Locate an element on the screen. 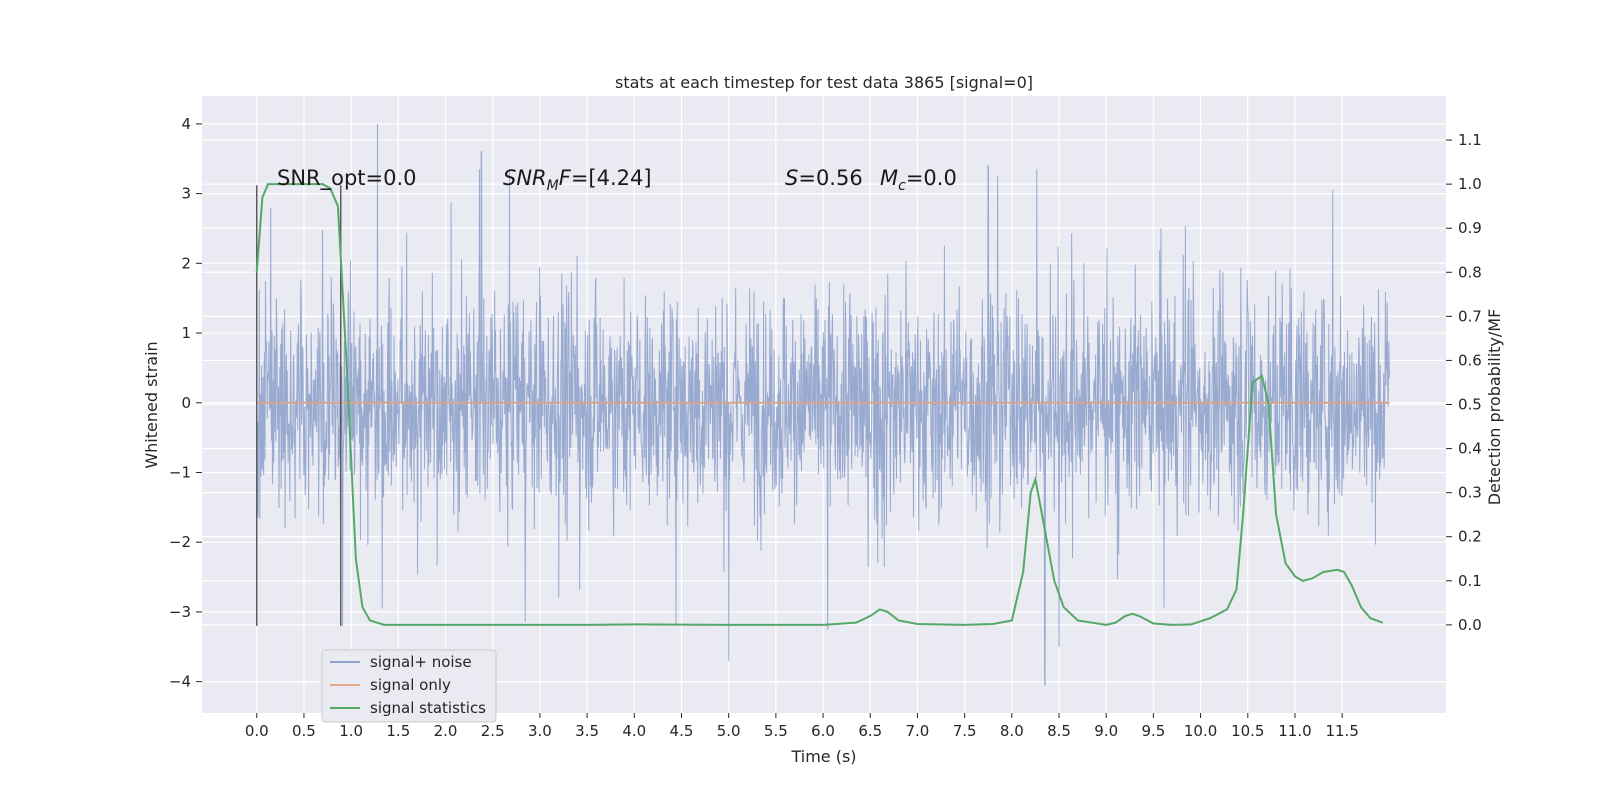 This screenshot has width=1600, height=800. x-tick-label: 0.5 is located at coordinates (304, 731).